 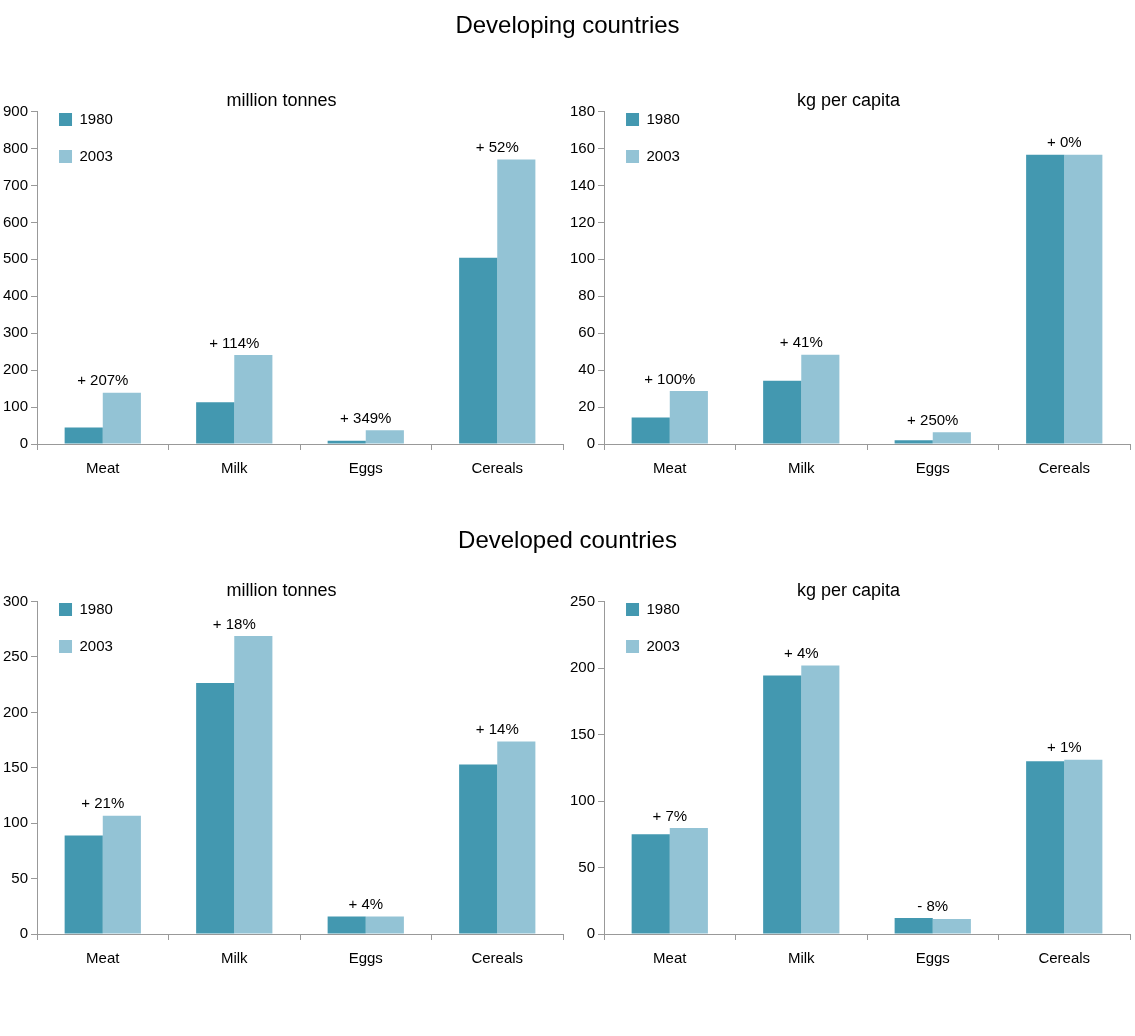 What do you see at coordinates (583, 147) in the screenshot?
I see `y-tick-label: 160` at bounding box center [583, 147].